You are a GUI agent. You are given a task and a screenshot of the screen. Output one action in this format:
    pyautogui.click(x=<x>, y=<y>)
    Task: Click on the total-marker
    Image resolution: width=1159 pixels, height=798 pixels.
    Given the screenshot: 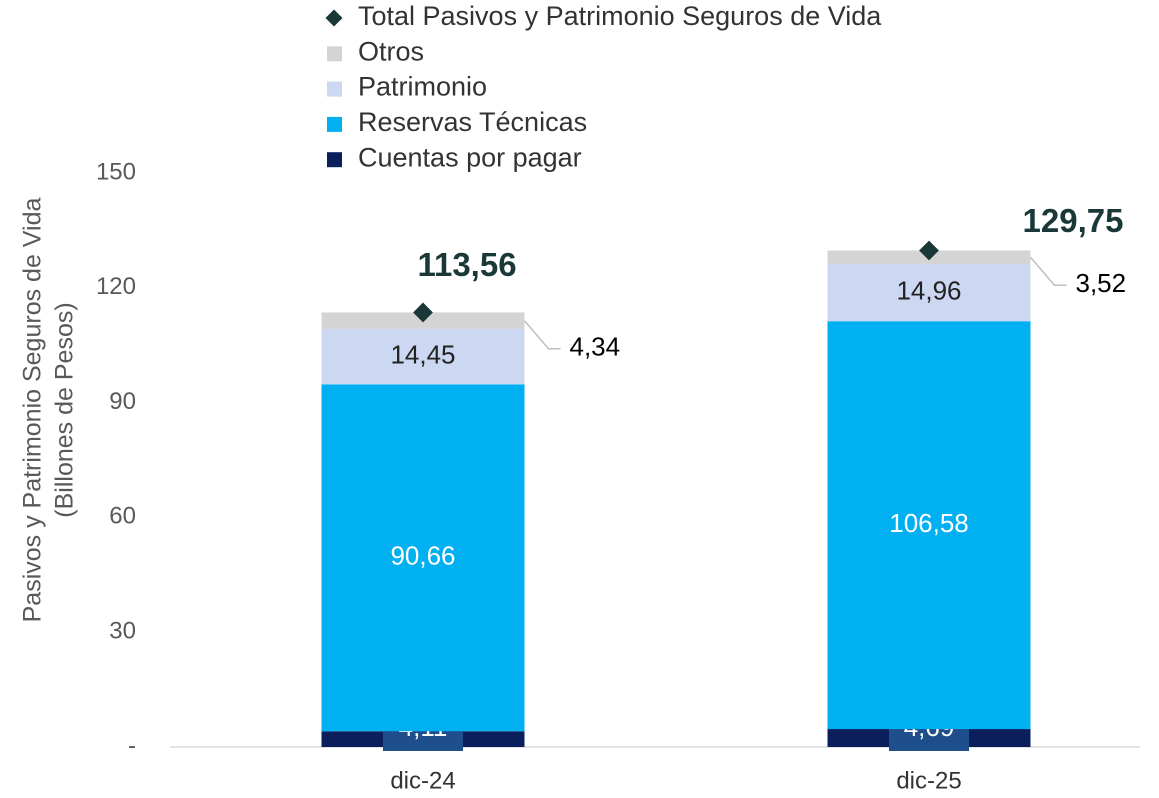 What is the action you would take?
    pyautogui.click(x=423, y=312)
    